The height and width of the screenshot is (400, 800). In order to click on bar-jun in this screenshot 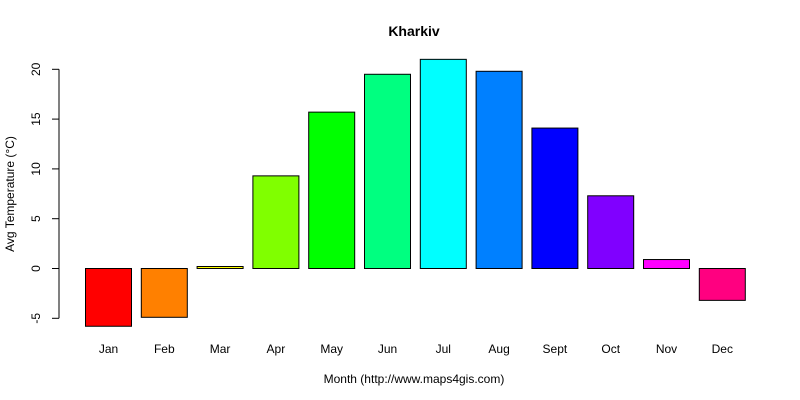, I will do `click(387, 171)`.